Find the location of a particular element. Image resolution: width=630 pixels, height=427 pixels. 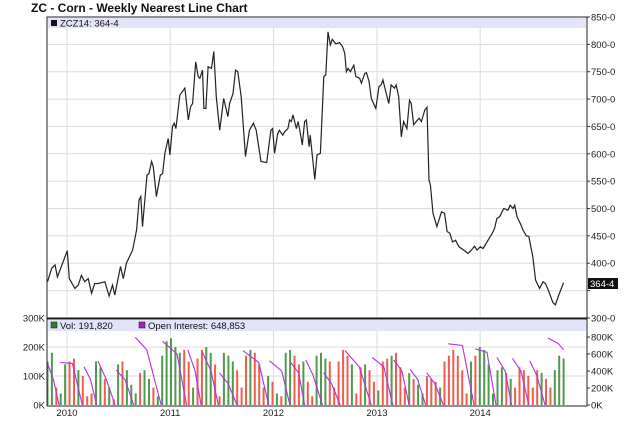

oi-tick-label: 800K is located at coordinates (602, 338).